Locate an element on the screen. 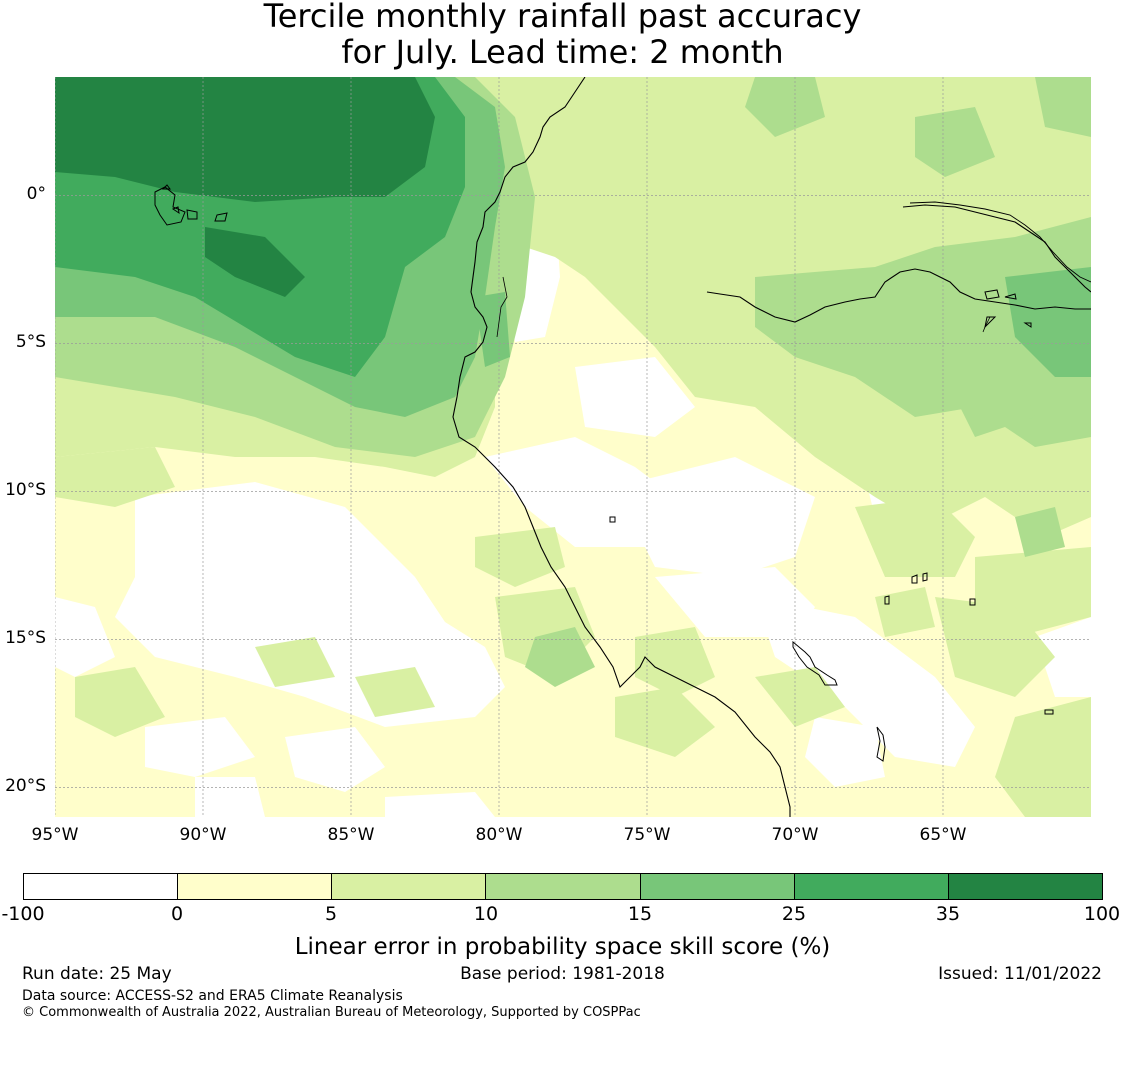 The width and height of the screenshot is (1125, 1065). lat-label-10s: 10°S is located at coordinates (25, 490).